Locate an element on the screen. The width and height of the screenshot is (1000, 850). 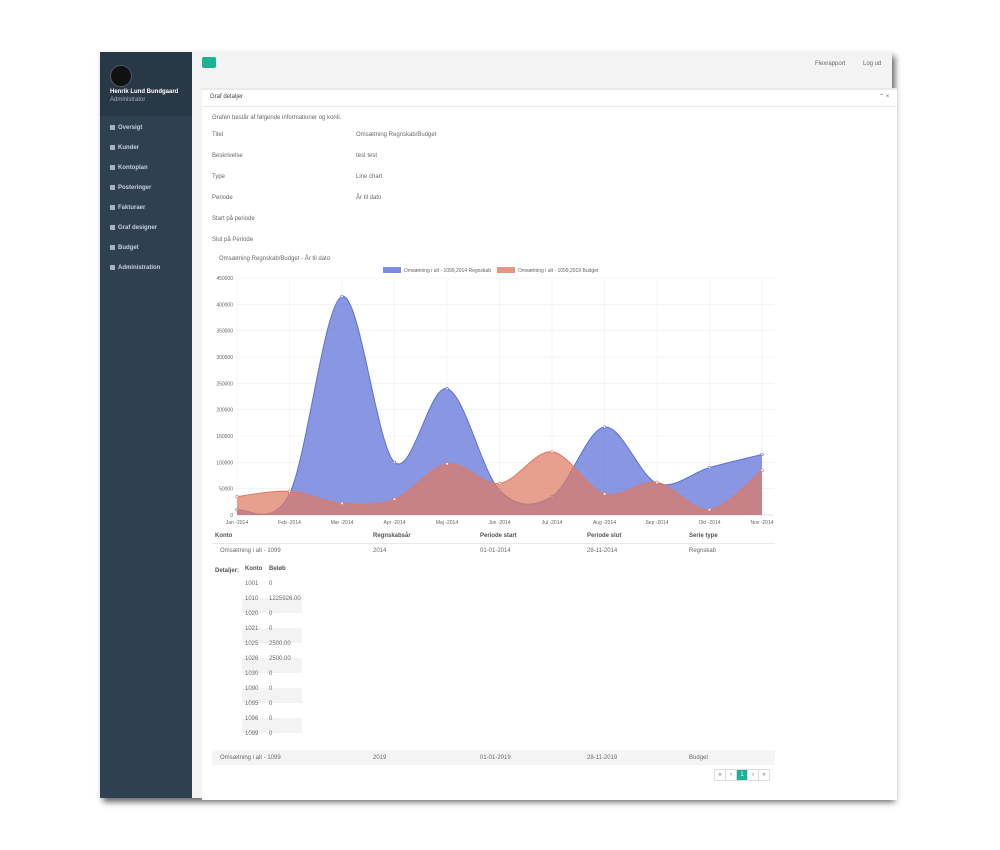
field-label: Slut på Periode is located at coordinates (233, 240).